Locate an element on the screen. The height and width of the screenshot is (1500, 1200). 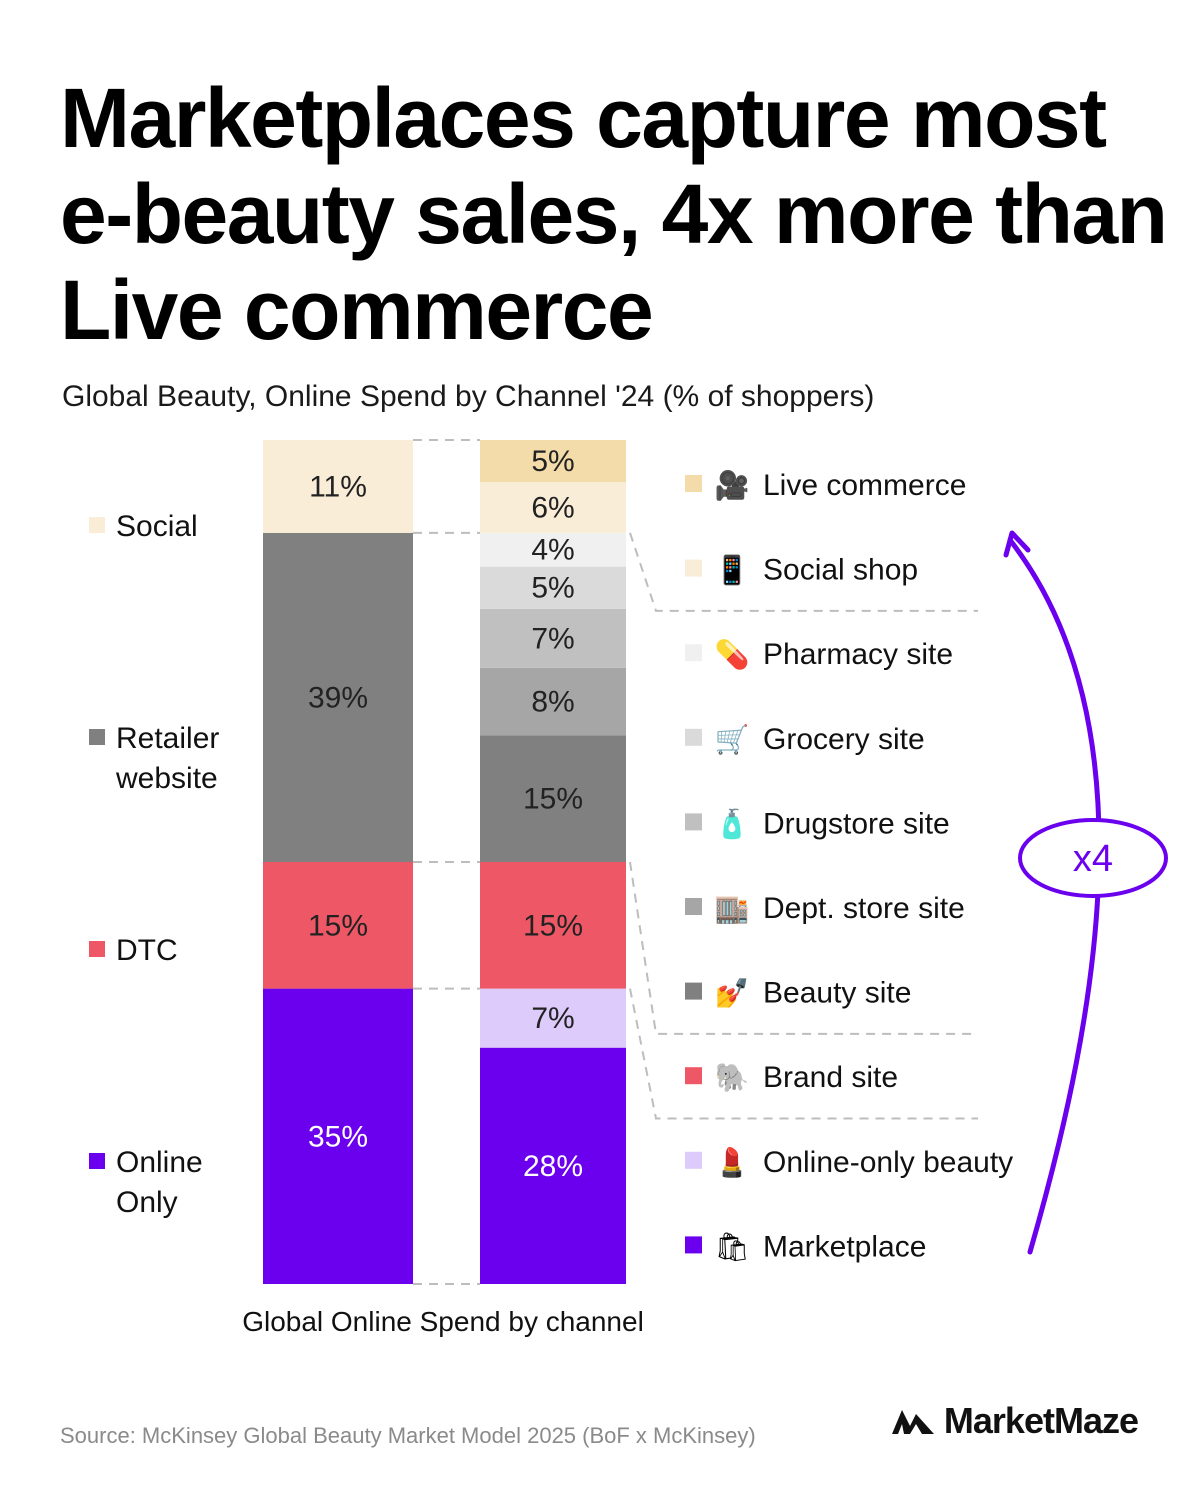
bar-label-social: 11% is located at coordinates (338, 486).